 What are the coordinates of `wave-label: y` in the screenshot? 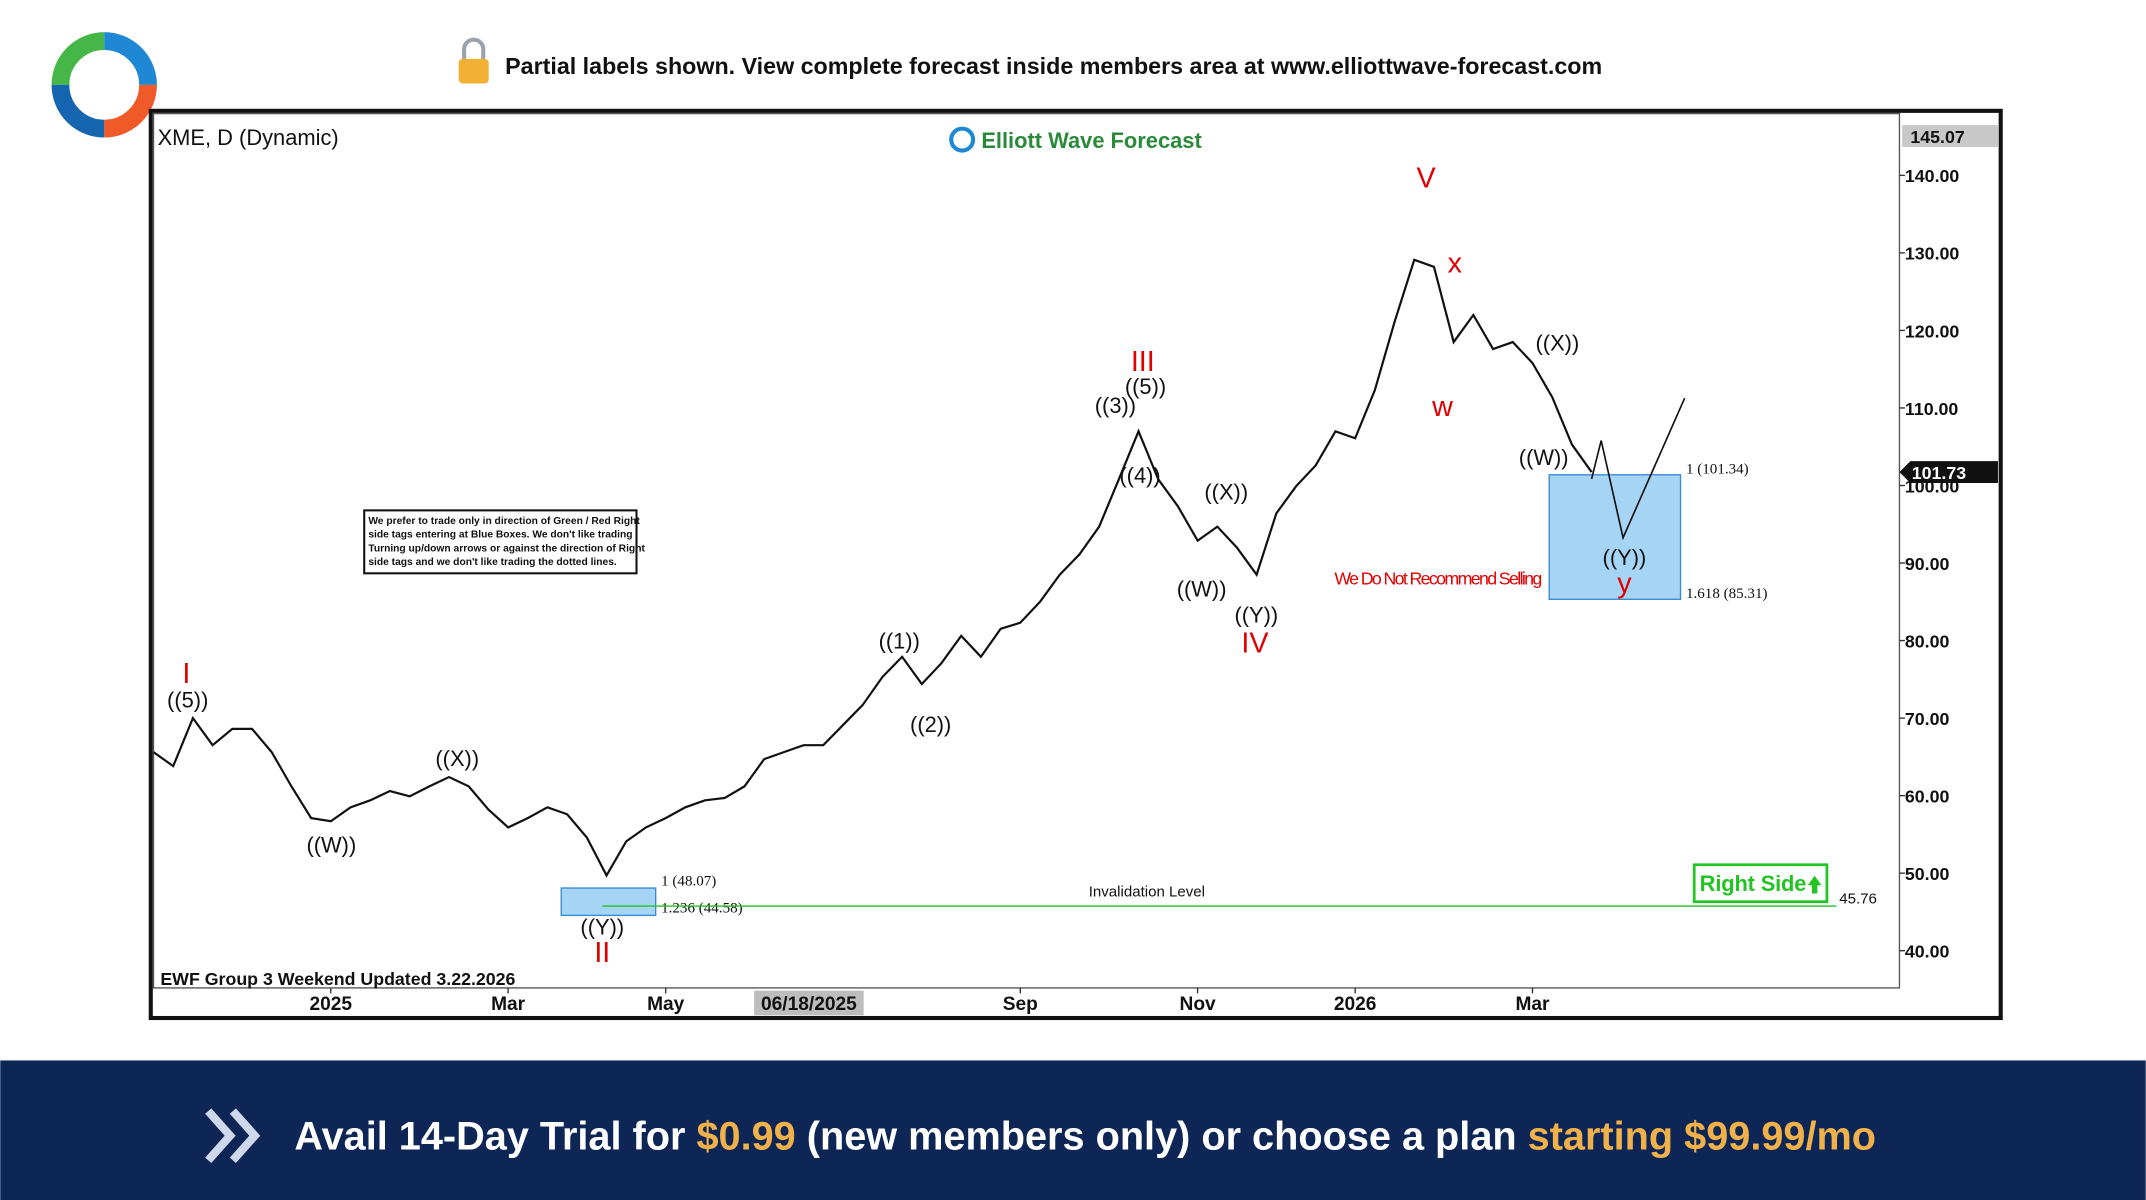 It's located at (1624, 583).